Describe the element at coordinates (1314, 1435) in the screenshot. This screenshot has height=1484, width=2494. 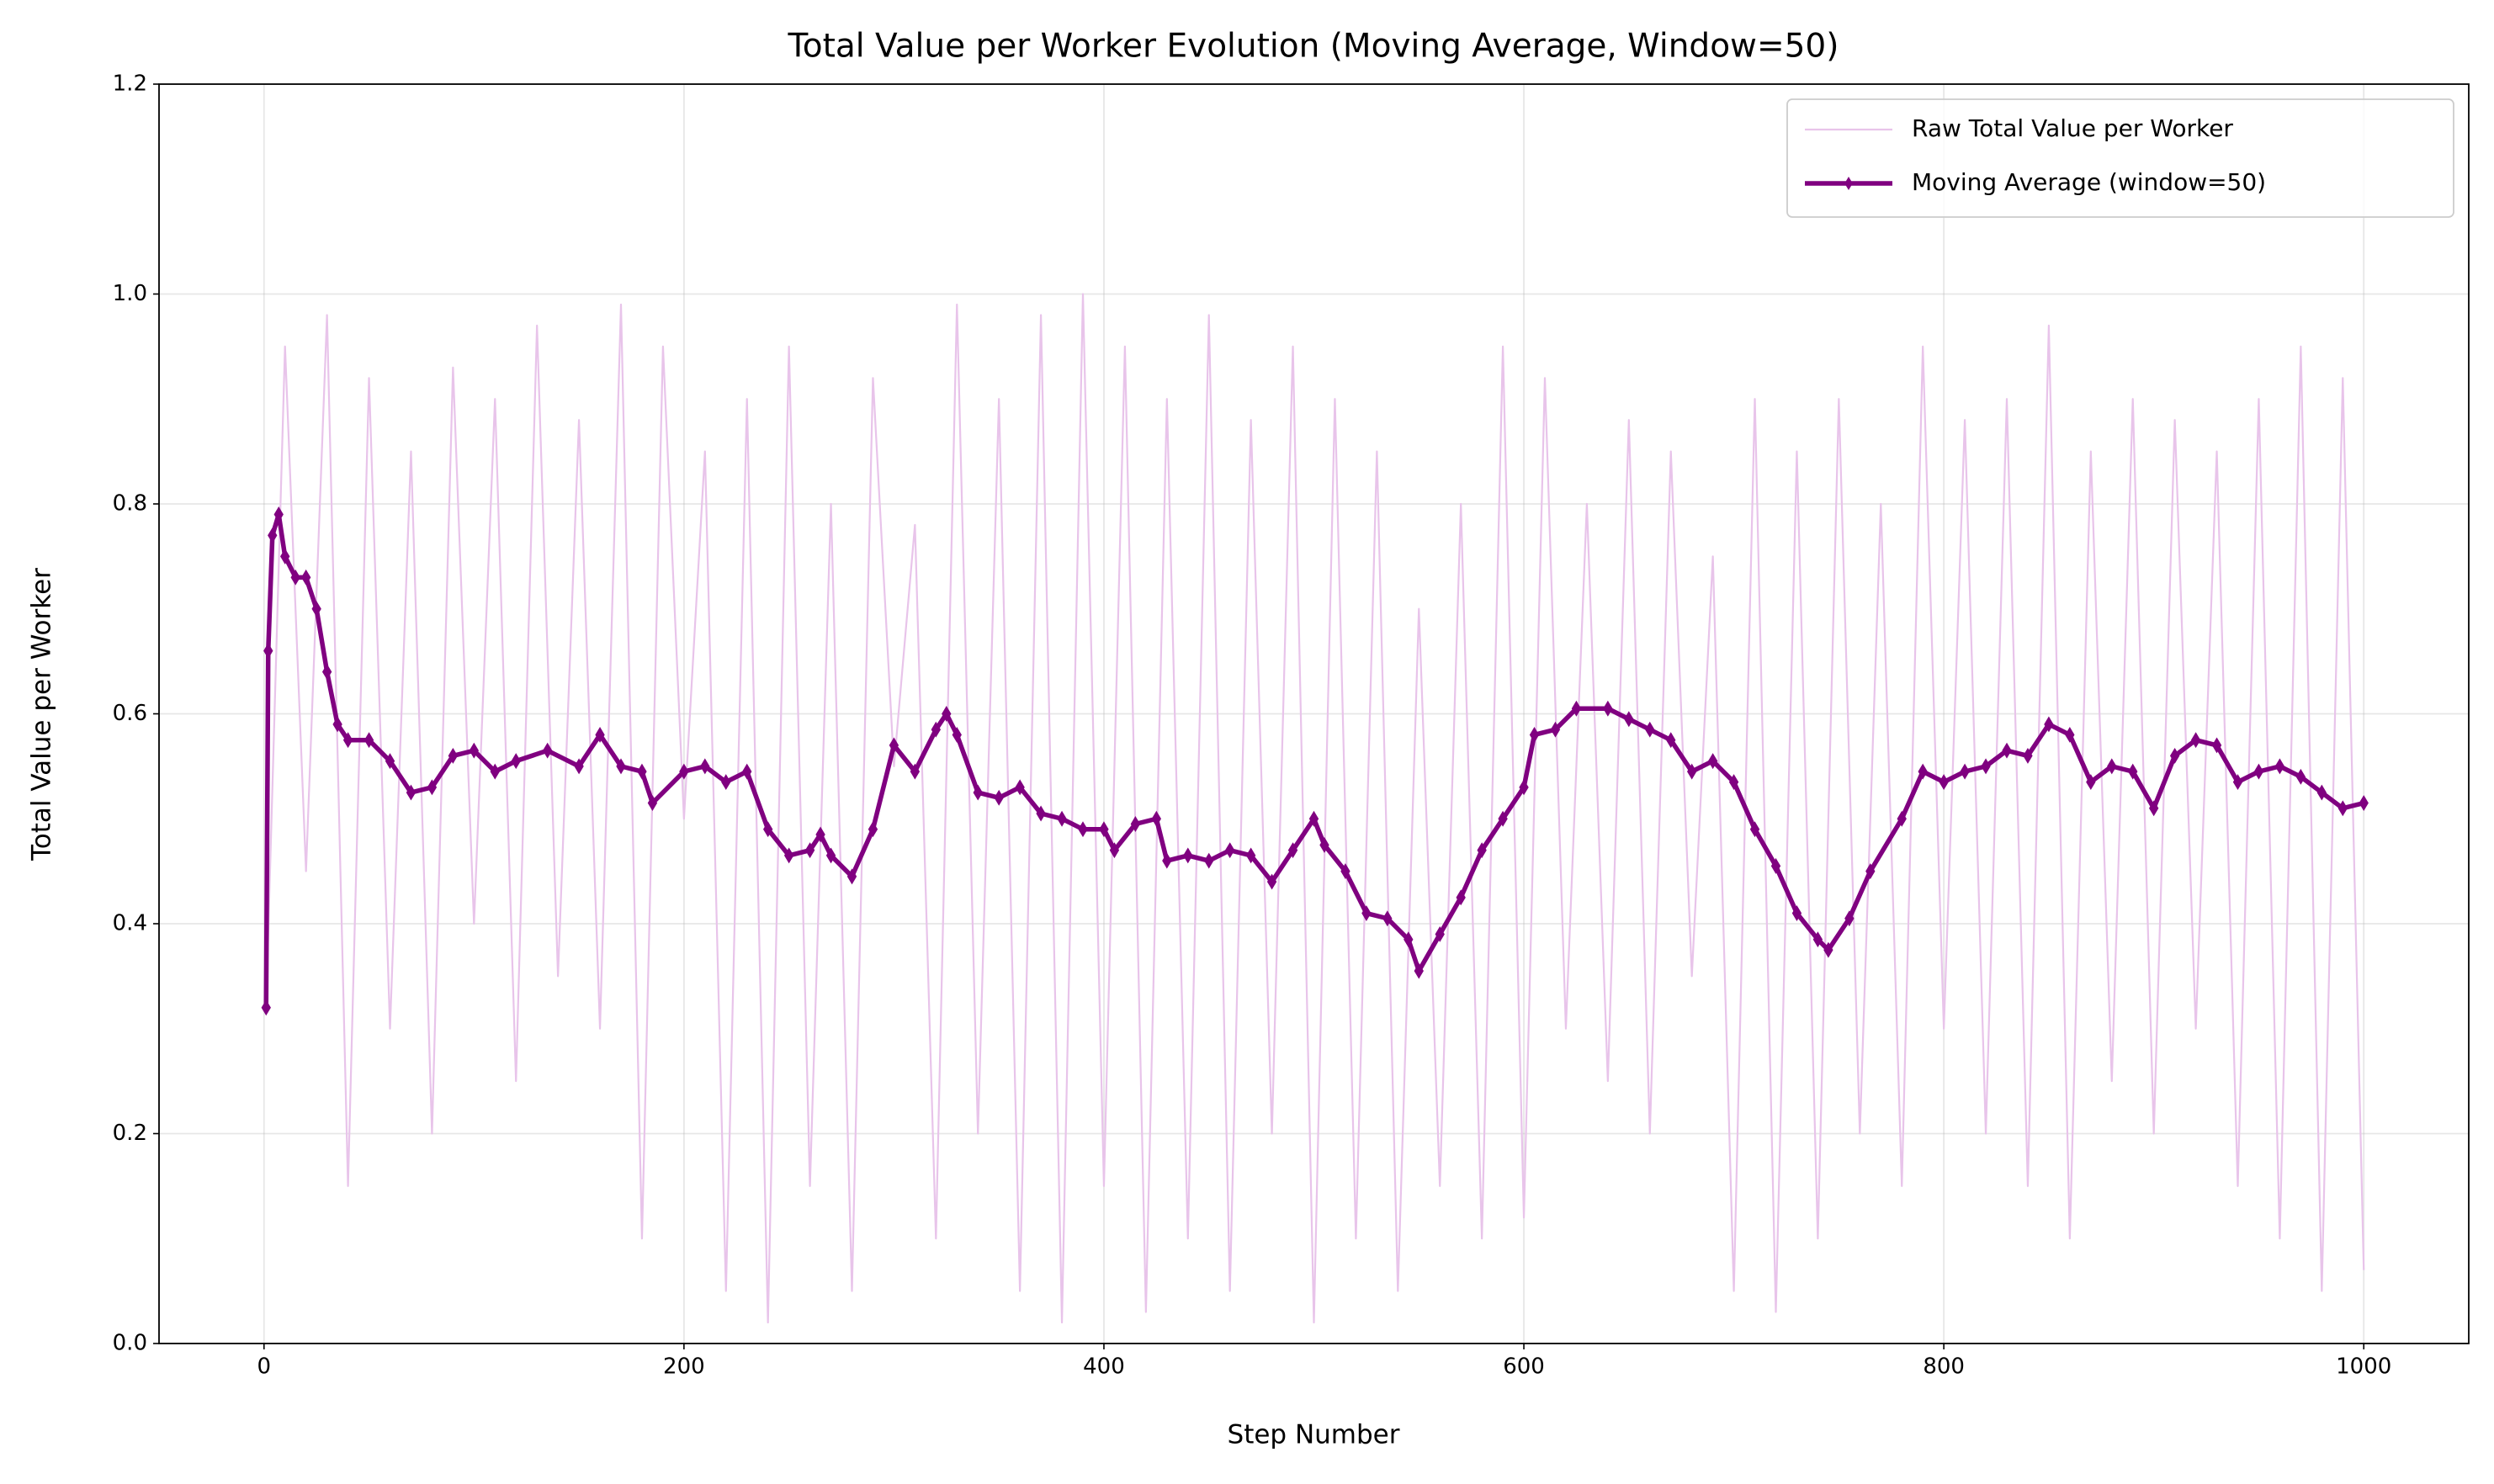
I see `x-axis-label: Step Number` at that location.